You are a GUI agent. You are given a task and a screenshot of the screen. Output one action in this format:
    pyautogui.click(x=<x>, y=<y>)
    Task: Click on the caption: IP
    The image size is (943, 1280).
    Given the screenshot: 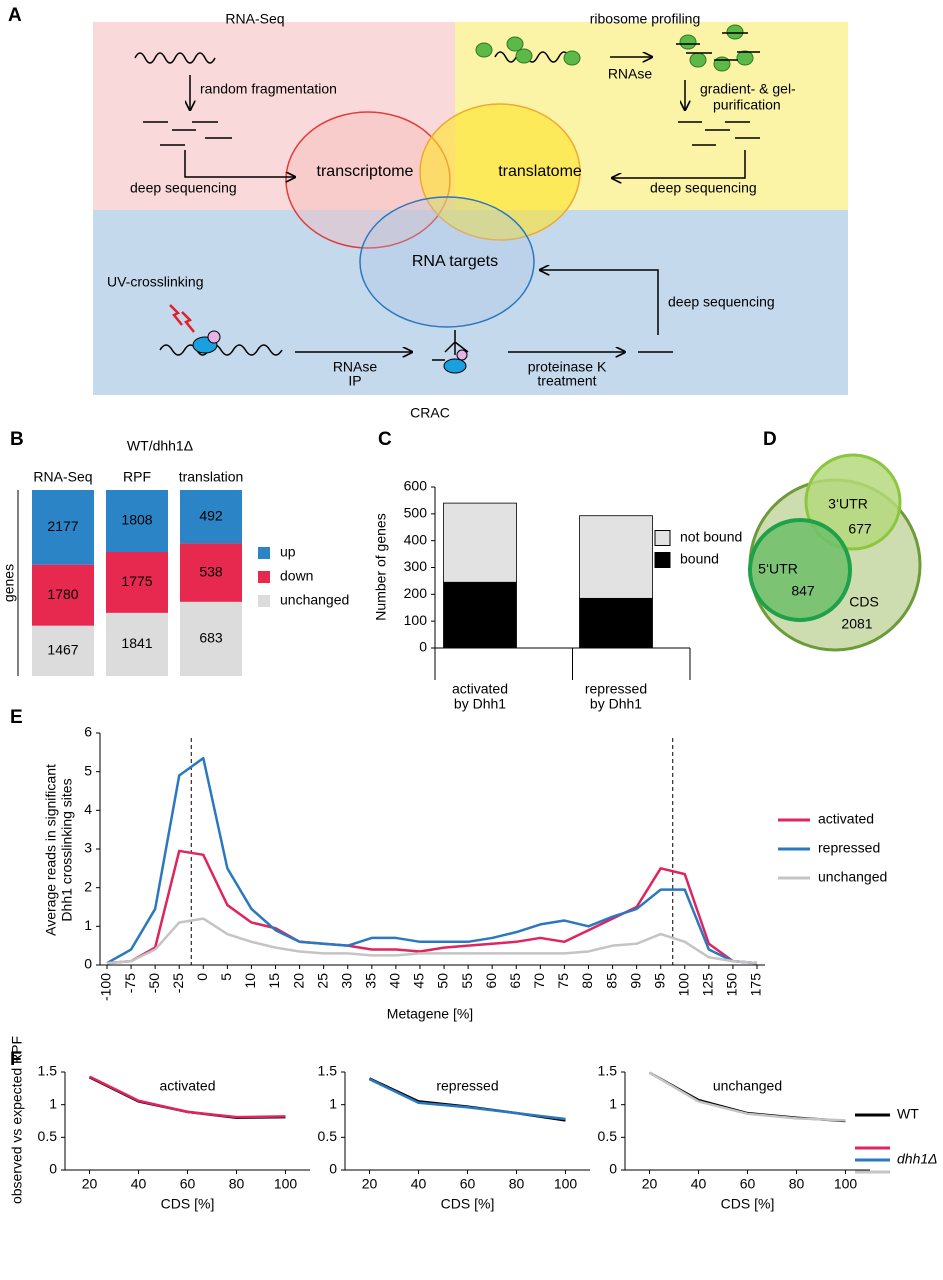 What is the action you would take?
    pyautogui.click(x=354, y=381)
    